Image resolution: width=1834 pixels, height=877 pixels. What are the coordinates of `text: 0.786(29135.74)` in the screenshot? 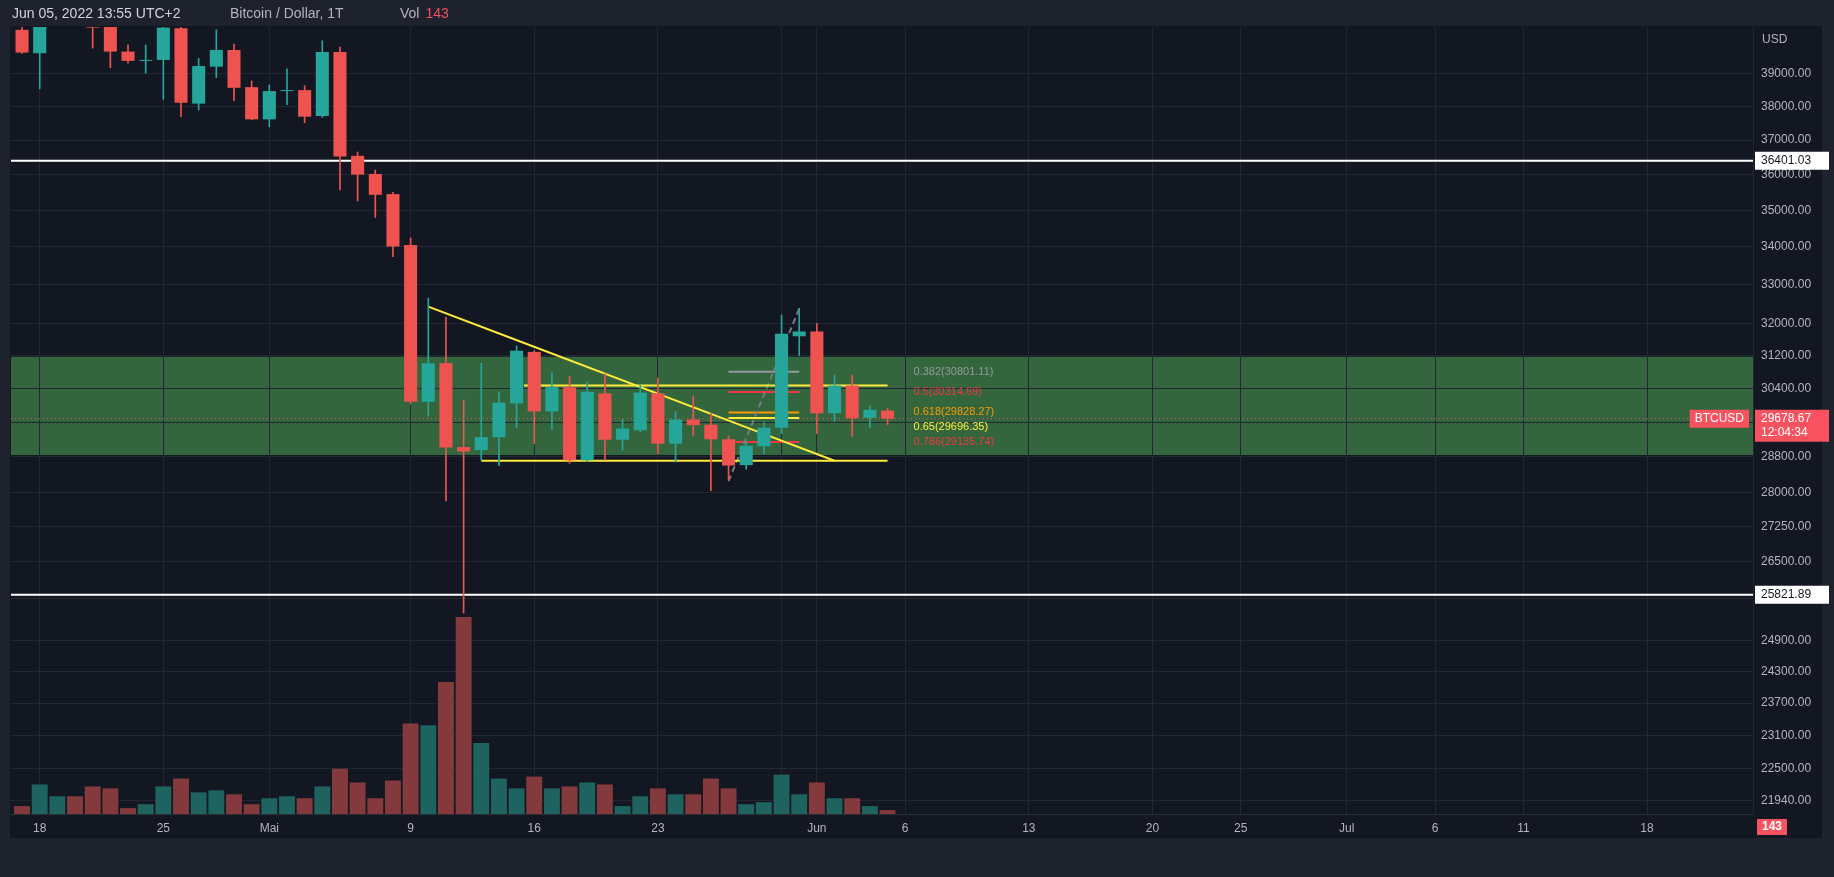 It's located at (954, 441).